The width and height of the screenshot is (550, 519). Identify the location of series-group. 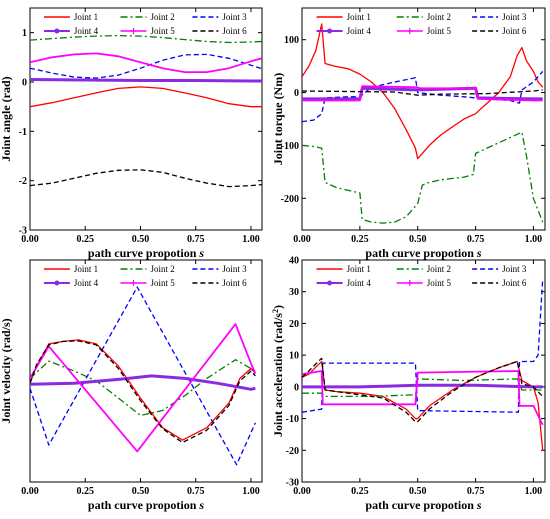
(146, 111).